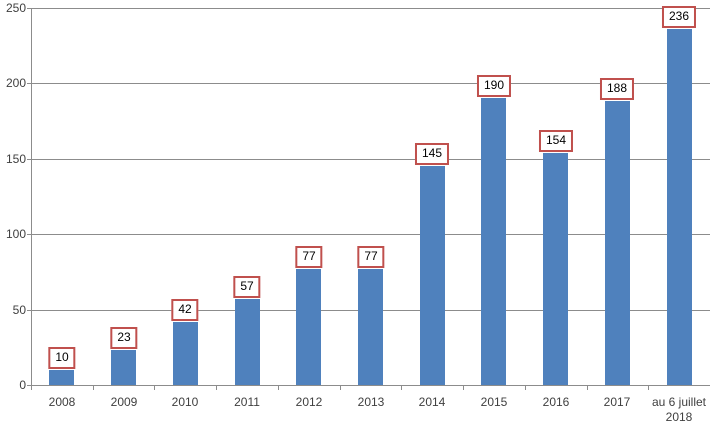 The image size is (710, 430). Describe the element at coordinates (124, 402) in the screenshot. I see `x-axis-category-label: 2009` at that location.